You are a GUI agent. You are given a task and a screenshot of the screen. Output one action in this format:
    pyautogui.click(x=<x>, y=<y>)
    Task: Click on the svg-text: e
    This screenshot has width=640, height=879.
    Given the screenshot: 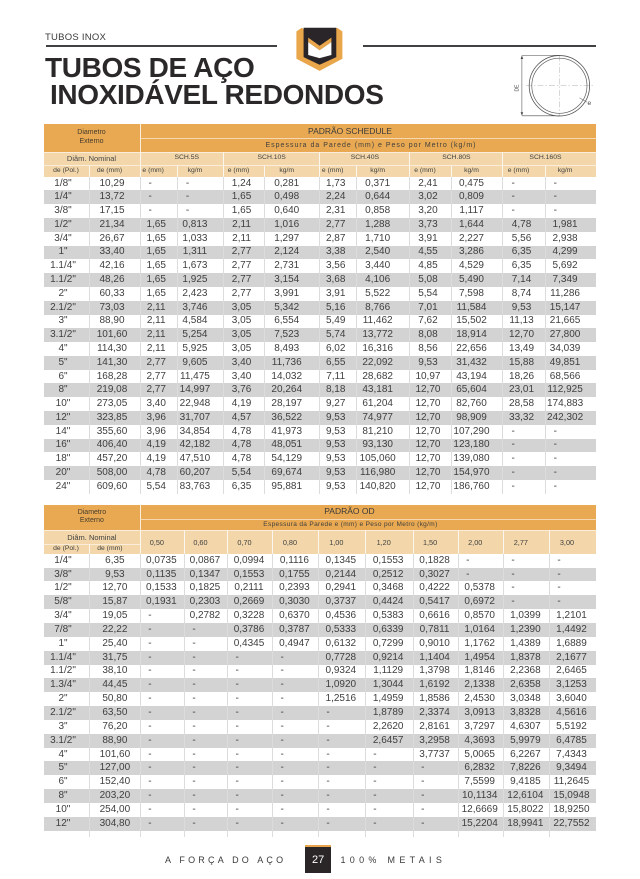 What is the action you would take?
    pyautogui.click(x=590, y=103)
    